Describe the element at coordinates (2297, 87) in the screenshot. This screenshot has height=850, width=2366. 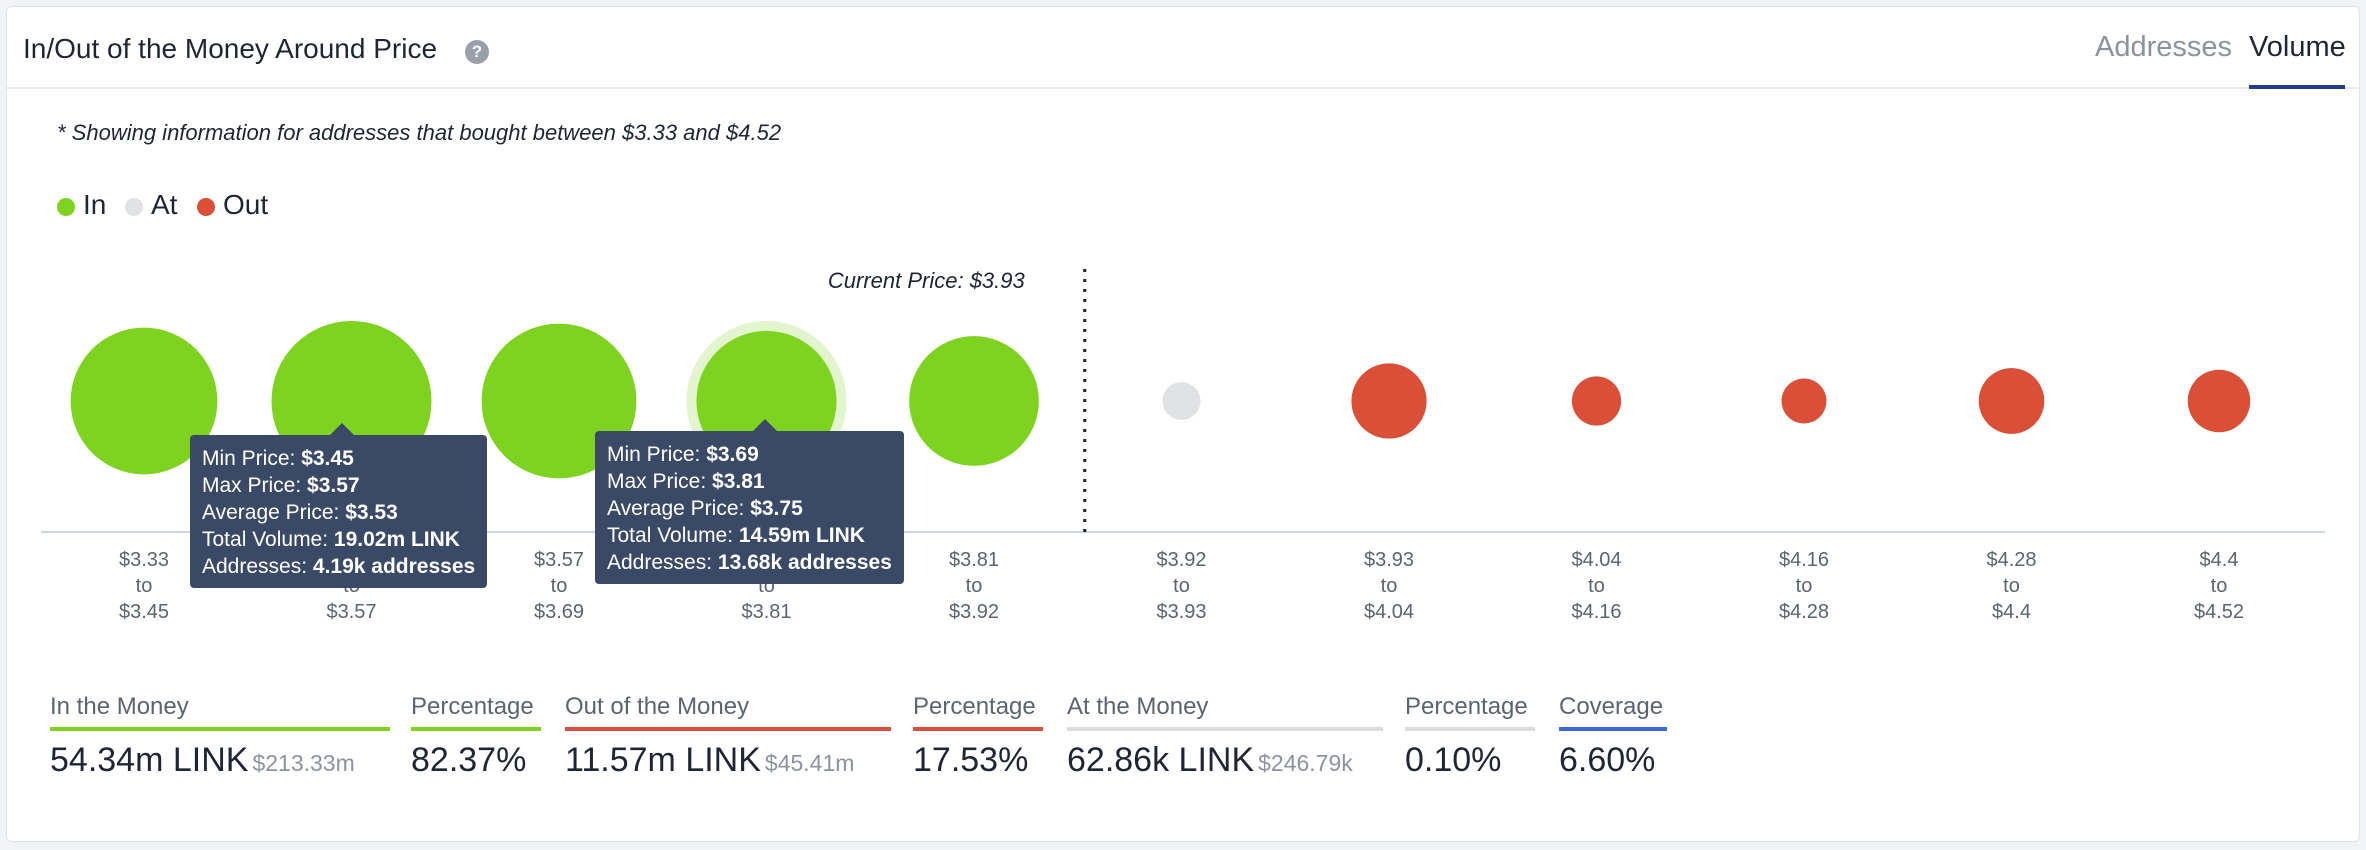
I see `active-tab-indicator` at that location.